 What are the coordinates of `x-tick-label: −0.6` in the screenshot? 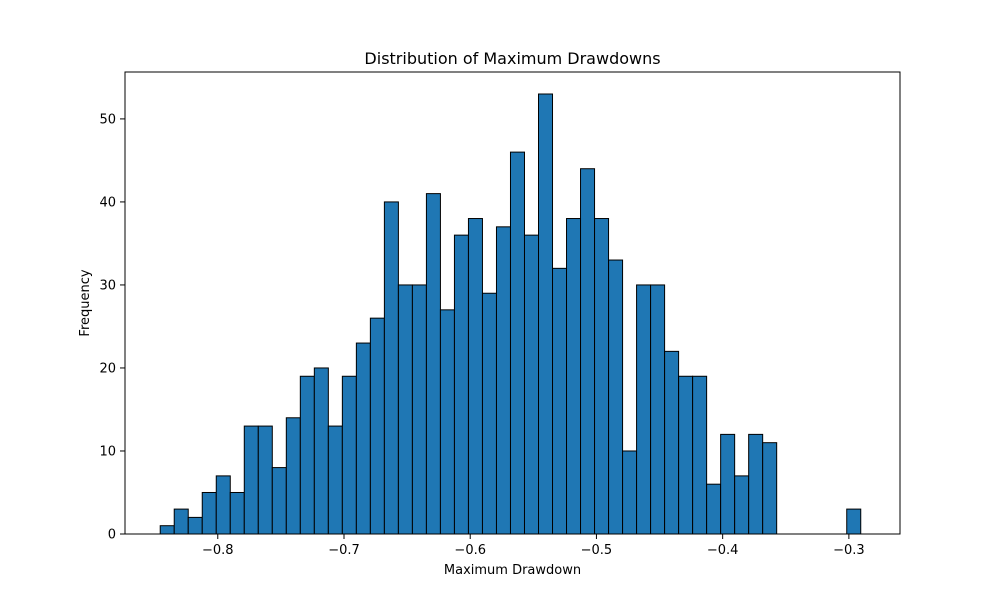 It's located at (470, 550).